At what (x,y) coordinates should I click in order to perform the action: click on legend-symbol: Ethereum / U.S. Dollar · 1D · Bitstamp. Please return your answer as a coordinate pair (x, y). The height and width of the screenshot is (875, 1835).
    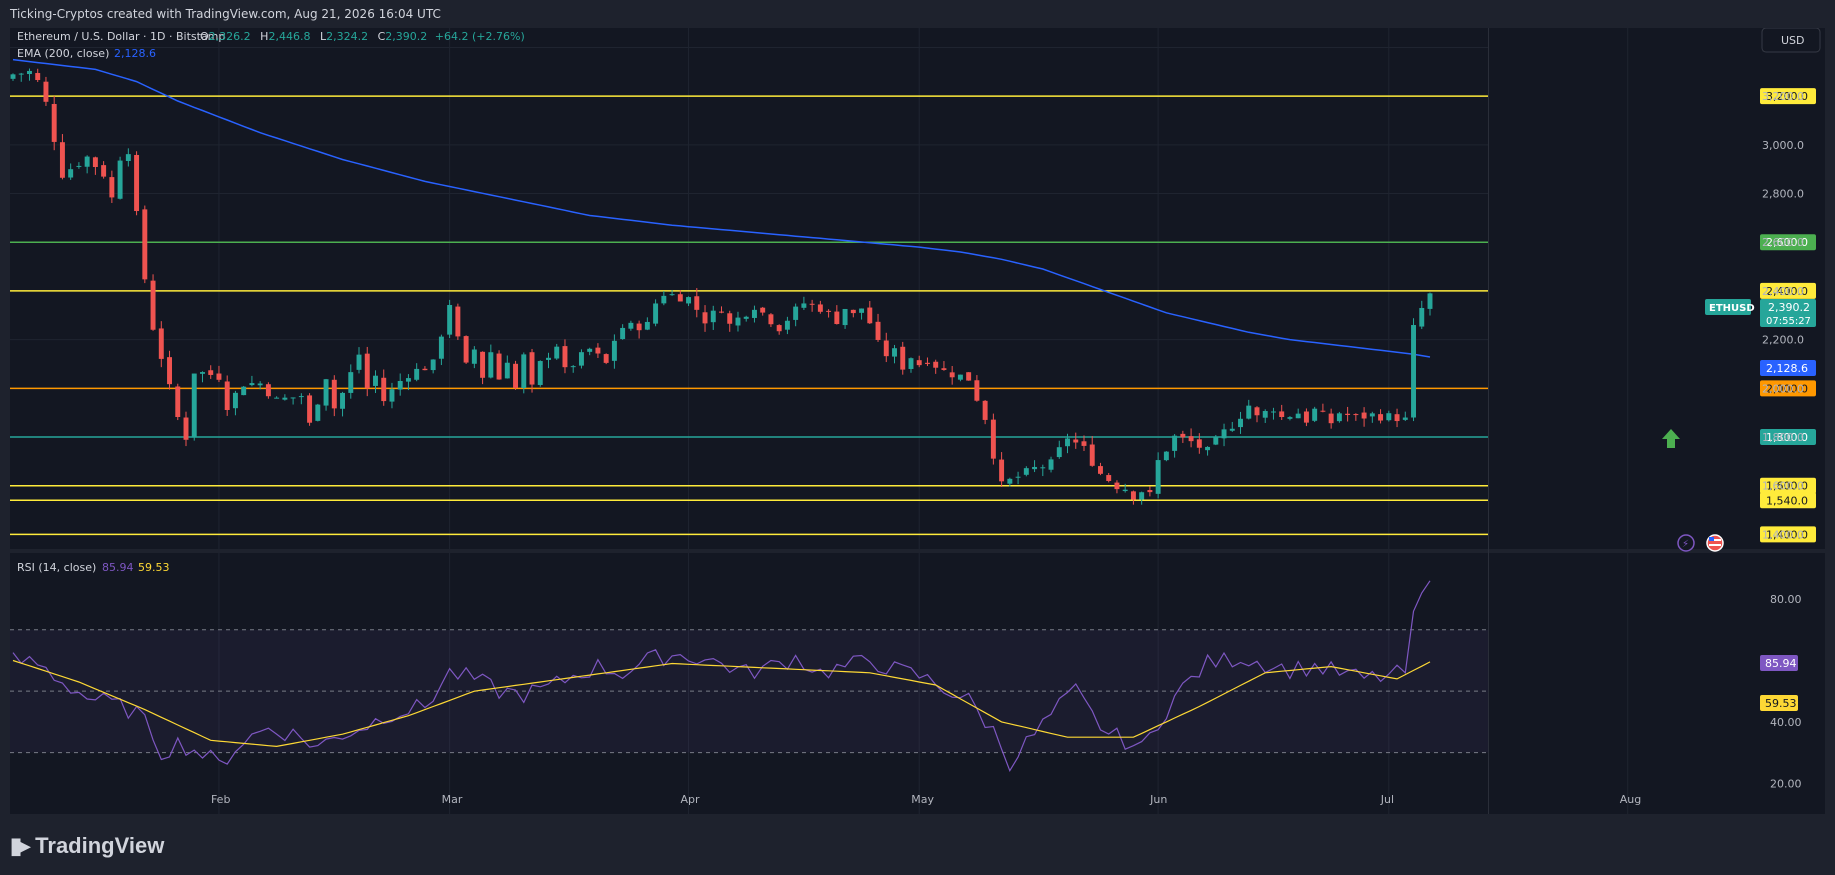
    Looking at the image, I should click on (121, 36).